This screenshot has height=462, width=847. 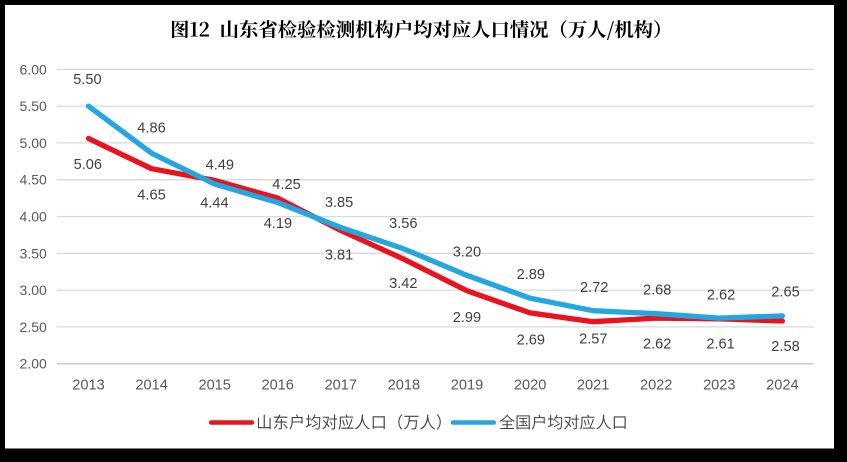 What do you see at coordinates (88, 386) in the screenshot?
I see `svg-text: 2013` at bounding box center [88, 386].